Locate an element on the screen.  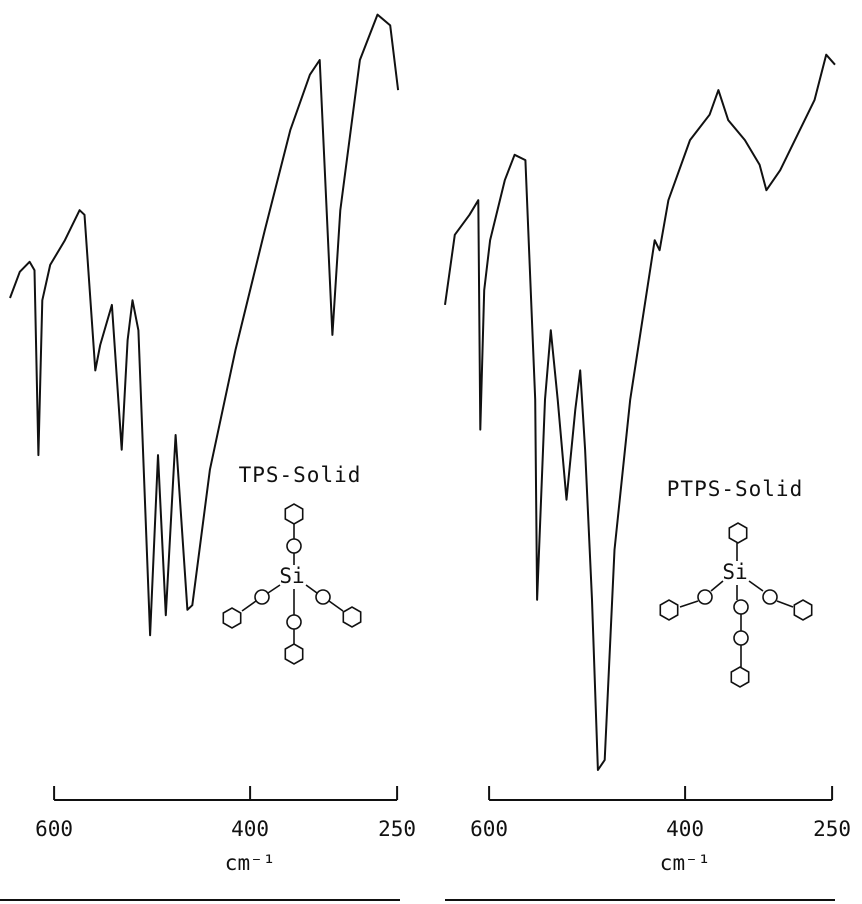
annotation: TPS-Solid is located at coordinates (300, 475).